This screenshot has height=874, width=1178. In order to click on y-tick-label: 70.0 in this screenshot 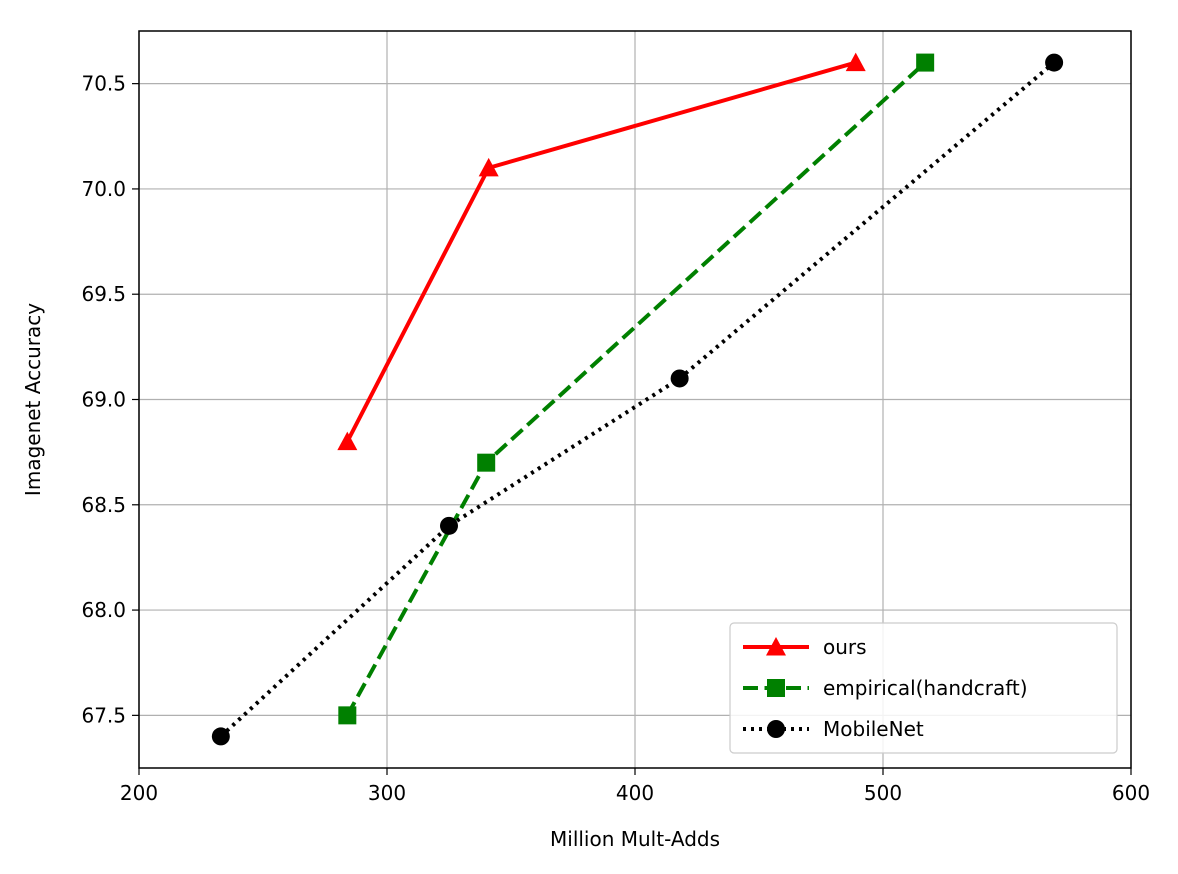, I will do `click(103, 189)`.